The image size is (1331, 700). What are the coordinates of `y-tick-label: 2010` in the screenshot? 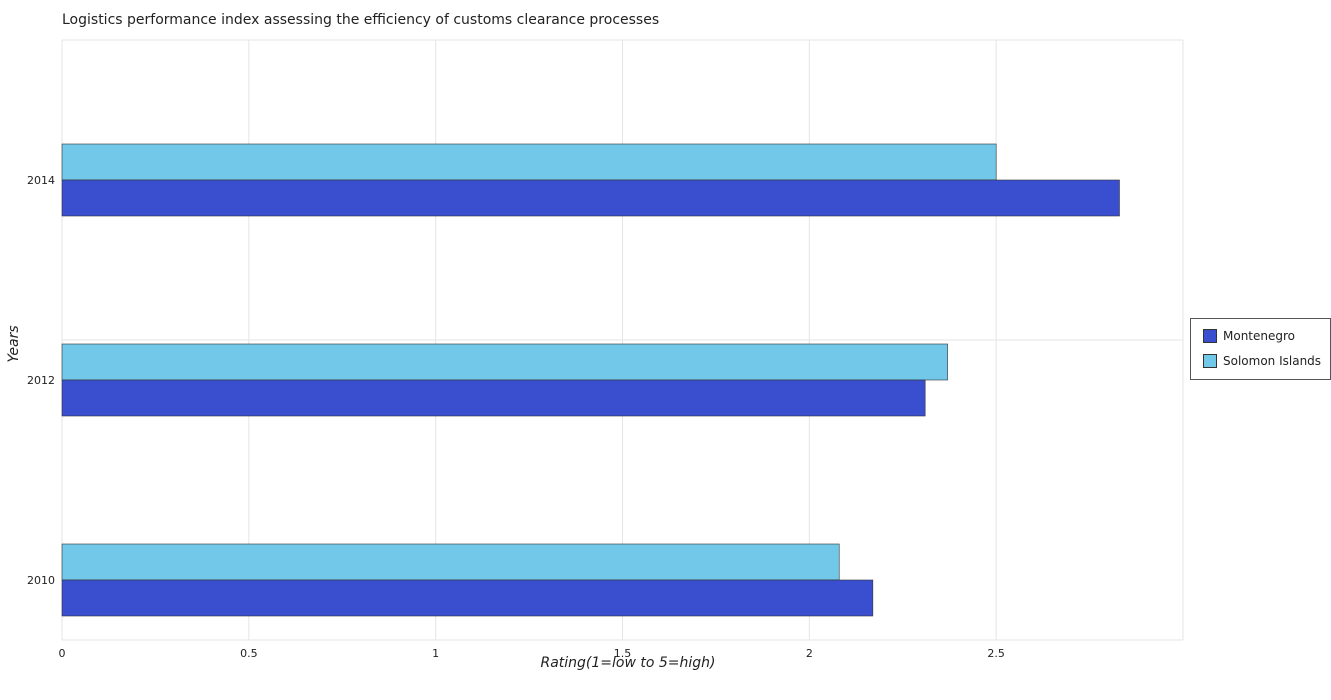 It's located at (41, 580).